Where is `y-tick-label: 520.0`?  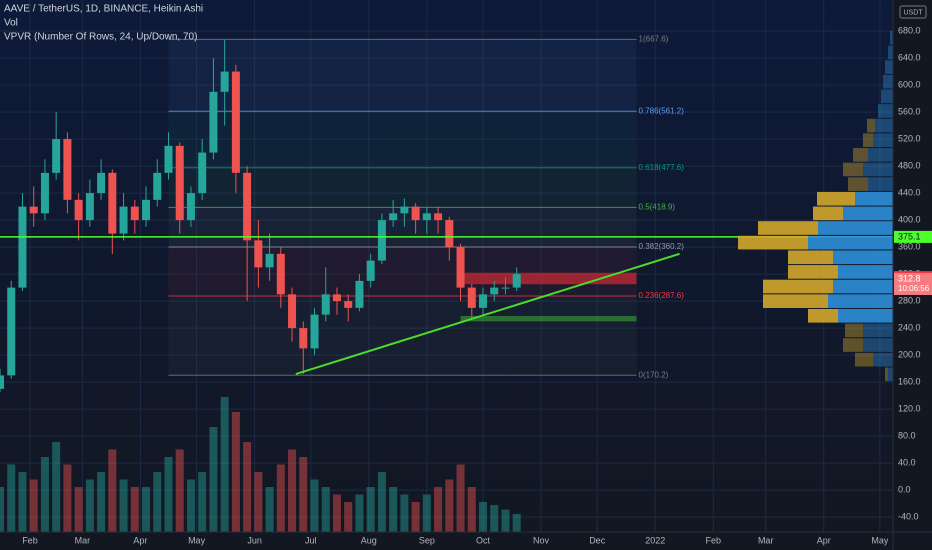
y-tick-label: 520.0 is located at coordinates (909, 138).